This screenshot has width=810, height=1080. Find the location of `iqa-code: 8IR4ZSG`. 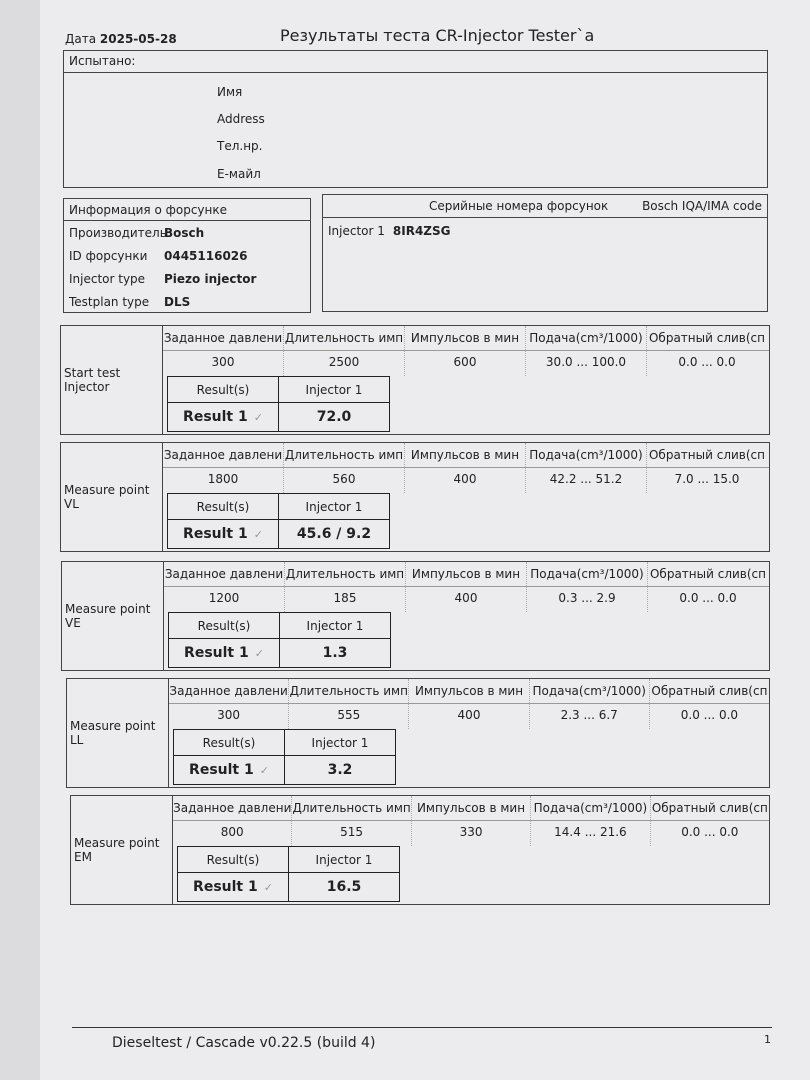

iqa-code: 8IR4ZSG is located at coordinates (421, 231).